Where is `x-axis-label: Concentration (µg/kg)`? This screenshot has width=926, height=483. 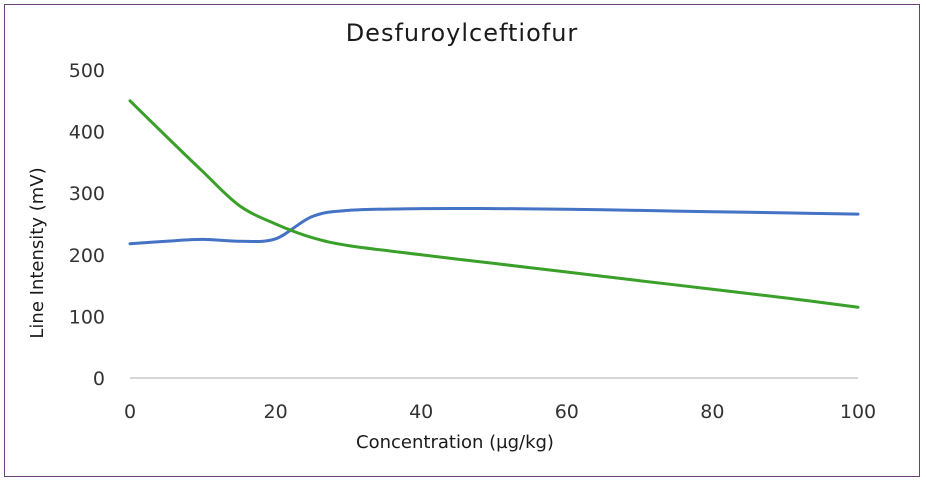
x-axis-label: Concentration (µg/kg) is located at coordinates (455, 442).